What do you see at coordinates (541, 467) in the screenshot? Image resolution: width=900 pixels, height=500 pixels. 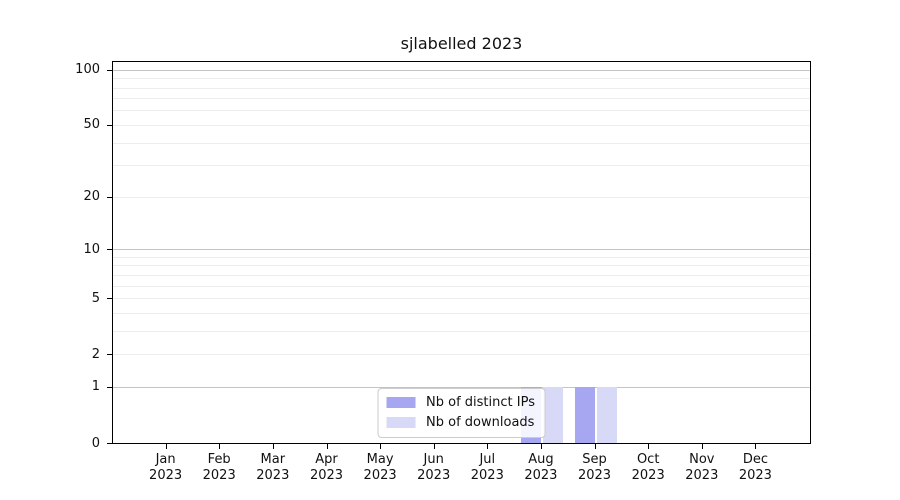 I see `x-tick-label: Aug 2023` at bounding box center [541, 467].